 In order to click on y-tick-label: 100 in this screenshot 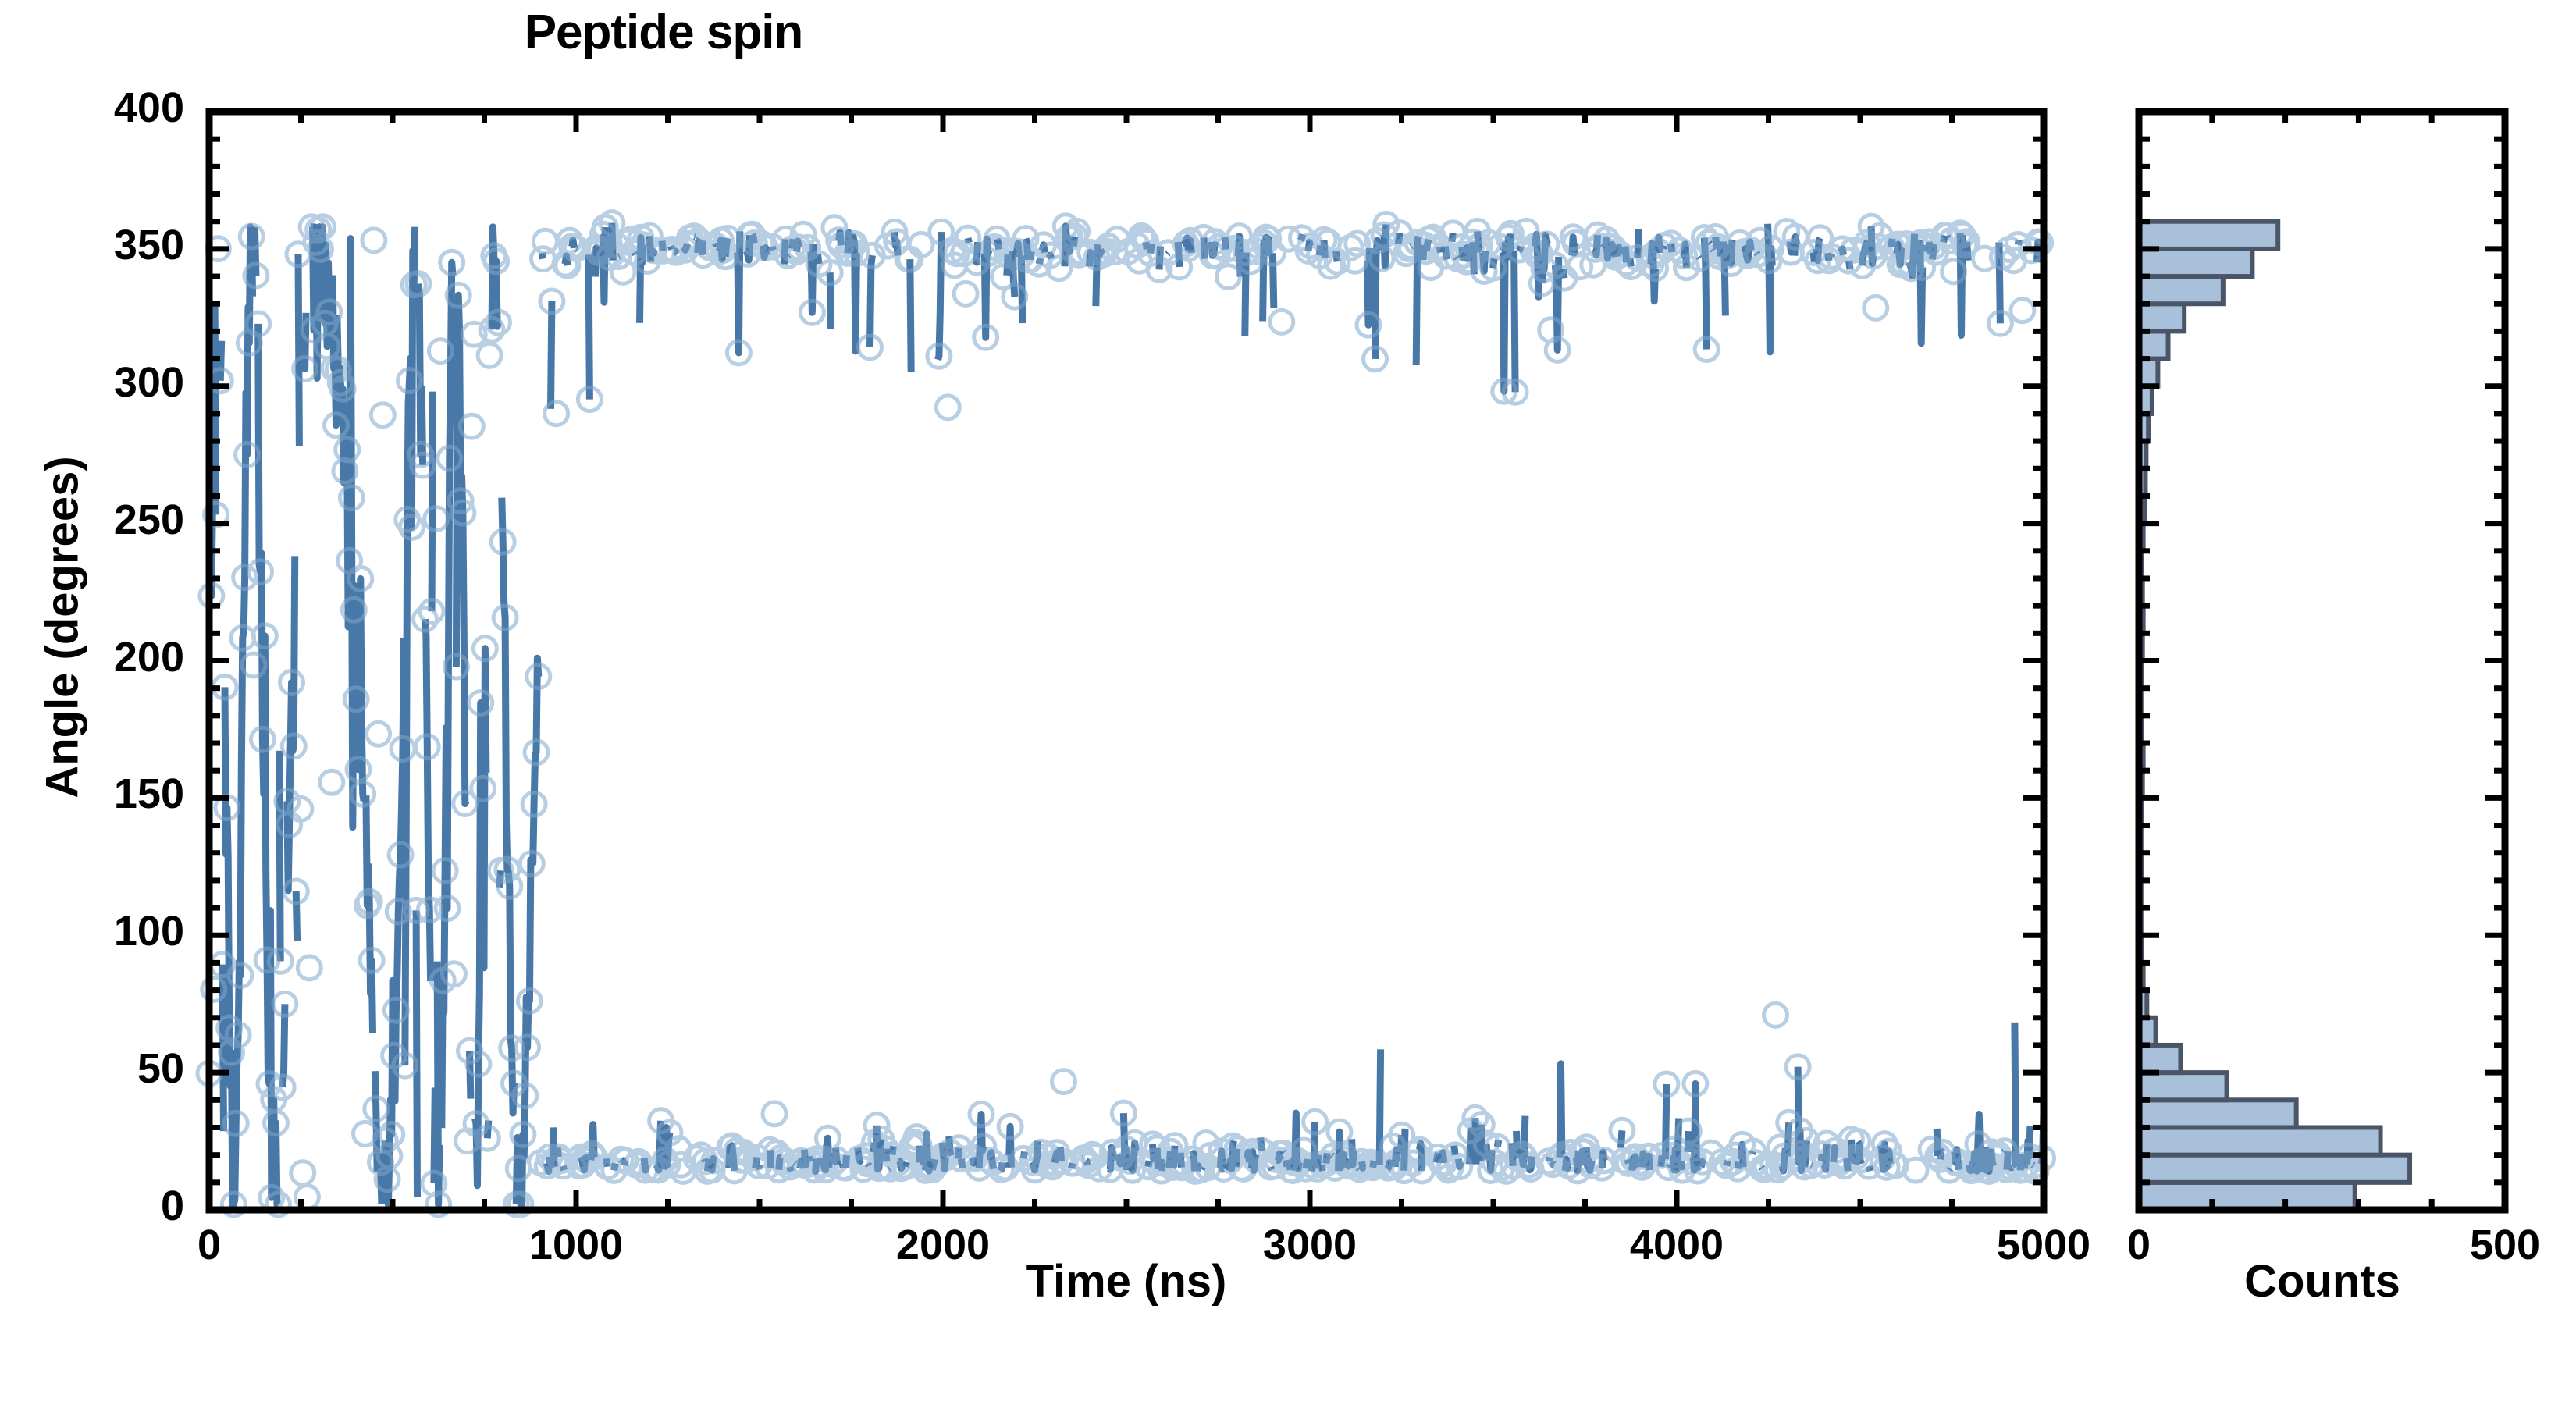, I will do `click(148, 932)`.